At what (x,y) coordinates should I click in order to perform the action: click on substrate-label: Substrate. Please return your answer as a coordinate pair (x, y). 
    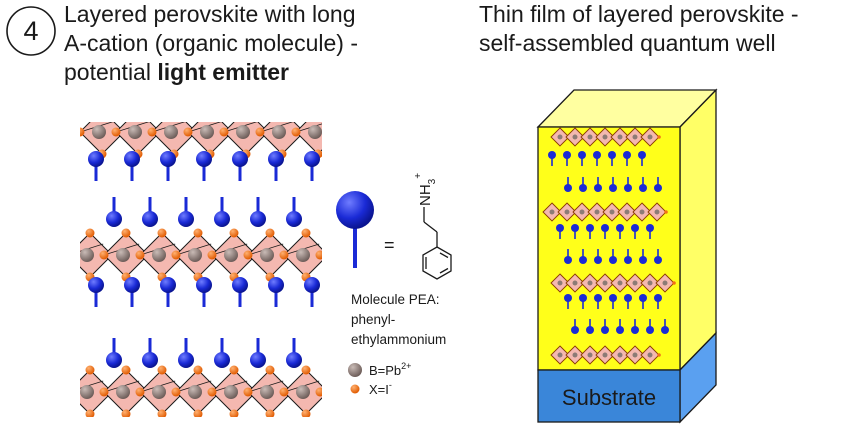
    Looking at the image, I should click on (609, 397).